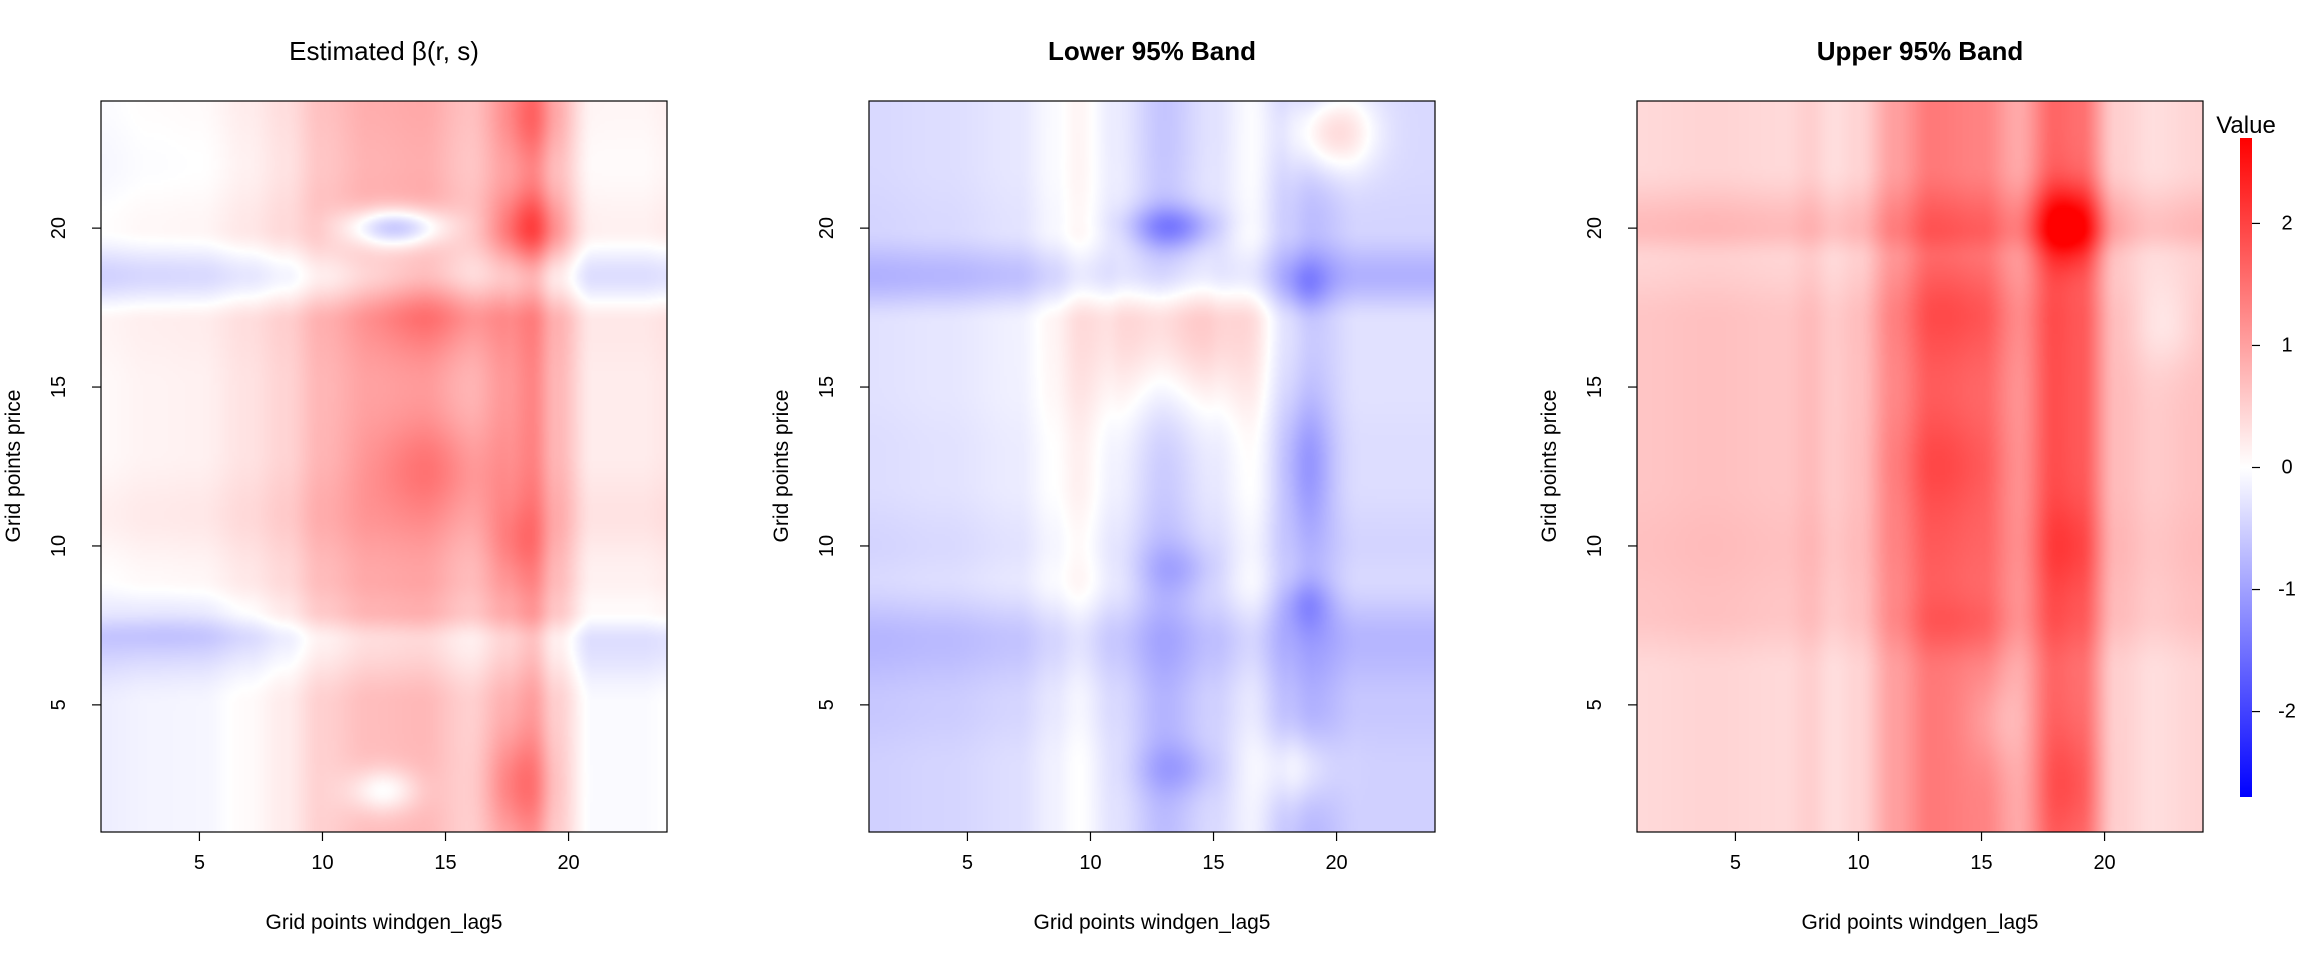  What do you see at coordinates (1549, 466) in the screenshot?
I see `y-axis-label-3: Grid points price` at bounding box center [1549, 466].